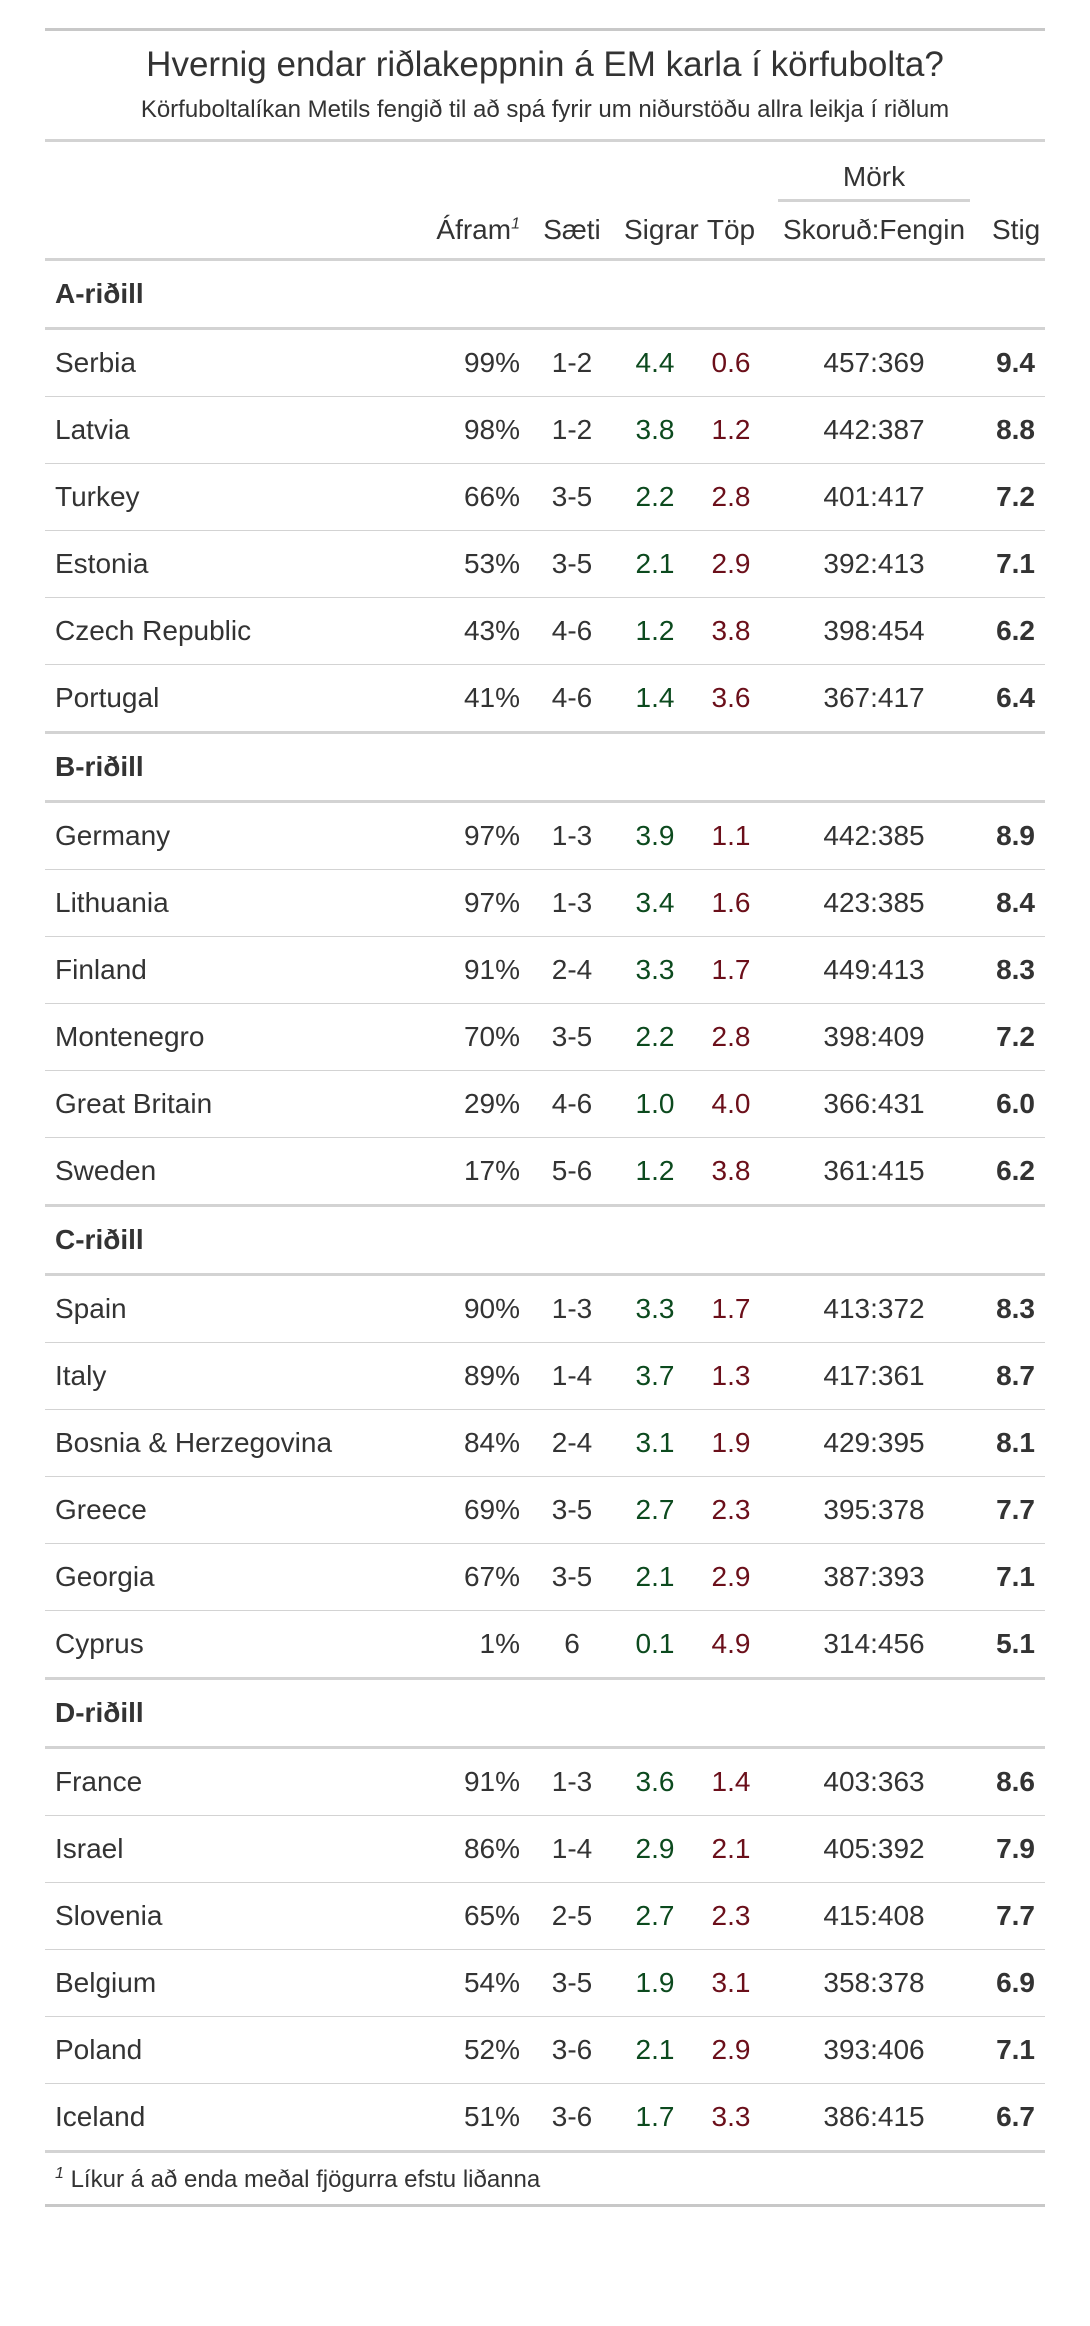 This screenshot has height=2326, width=1090. What do you see at coordinates (655, 2118) in the screenshot?
I see `sigrar-cell: 1.7` at bounding box center [655, 2118].